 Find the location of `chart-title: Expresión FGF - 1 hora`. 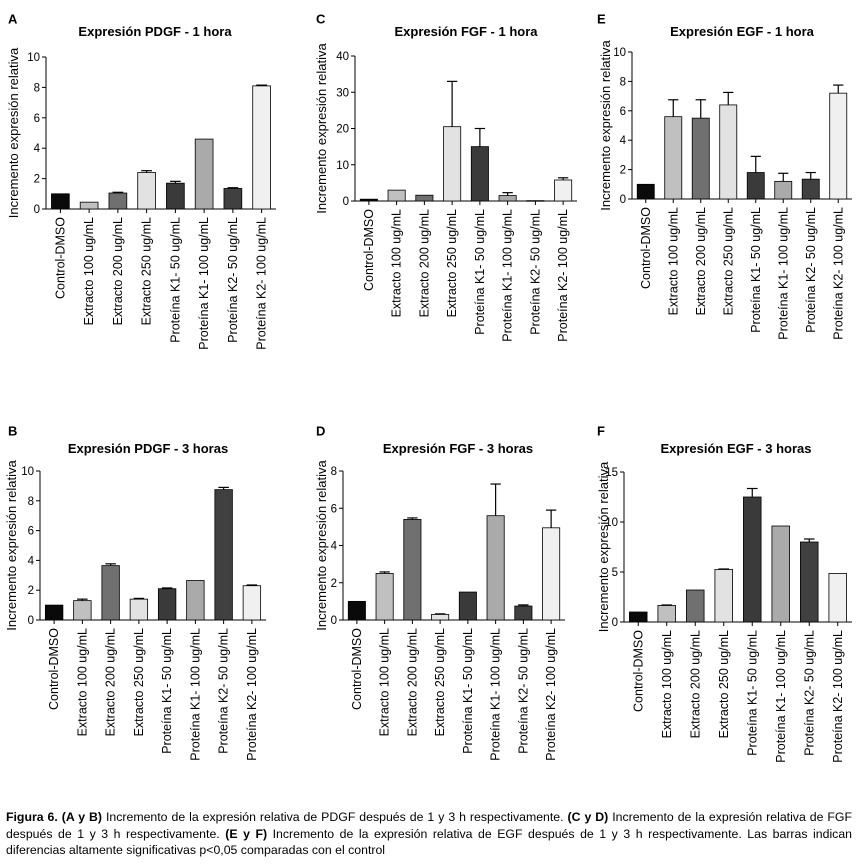

chart-title: Expresión FGF - 1 hora is located at coordinates (466, 31).